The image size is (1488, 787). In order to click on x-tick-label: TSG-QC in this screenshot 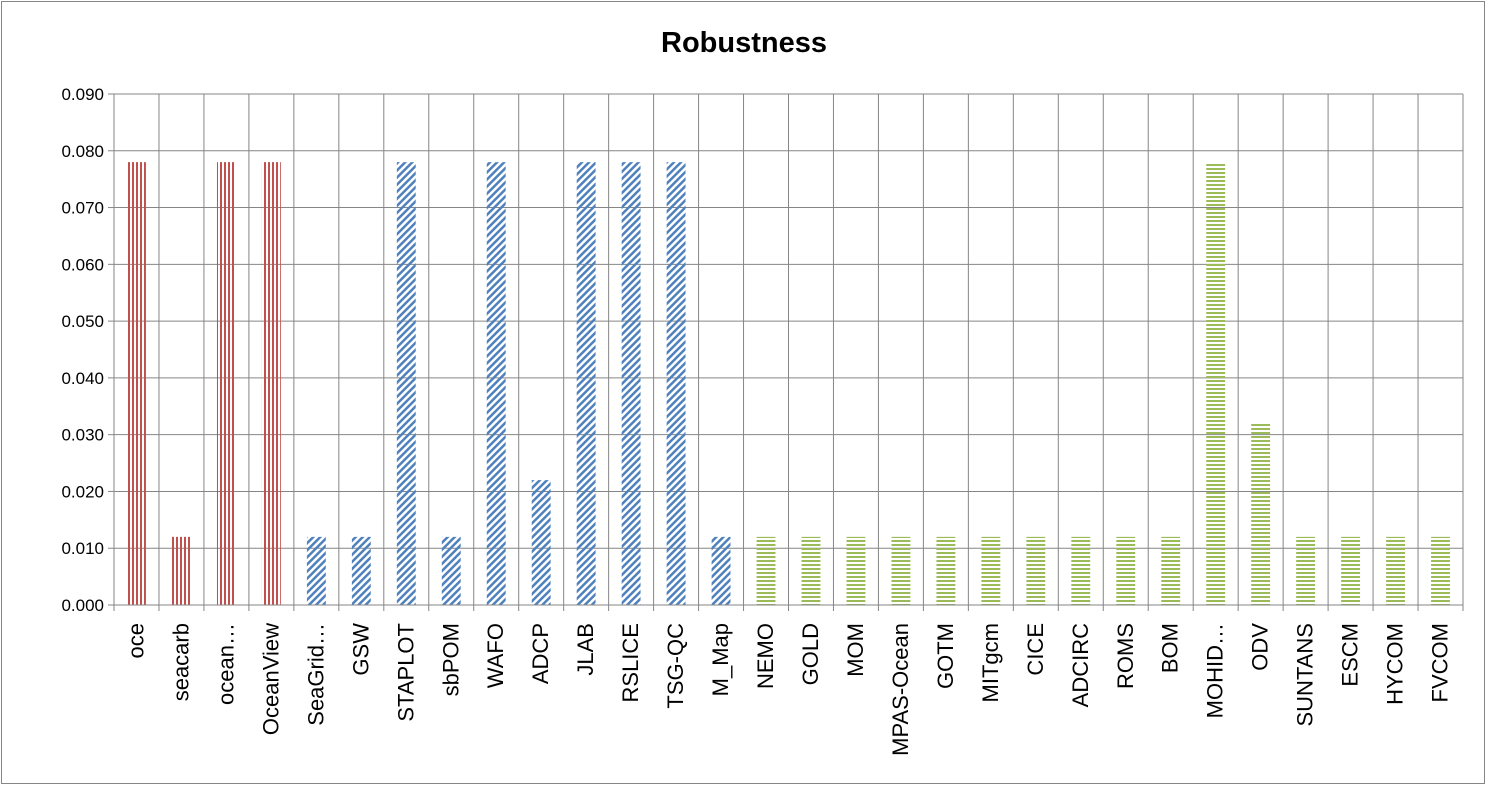, I will do `click(675, 666)`.